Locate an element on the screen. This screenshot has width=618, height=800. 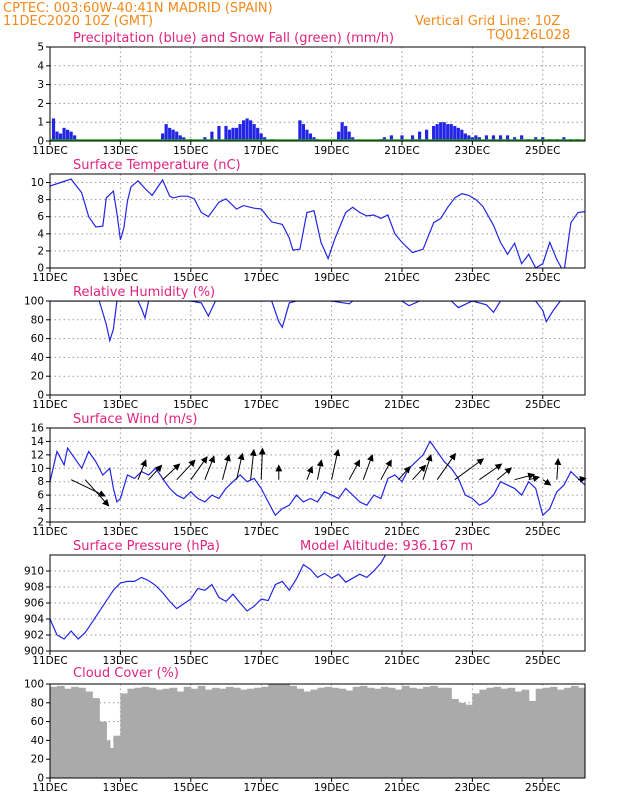
temp-title: Surface Temperature (nC) is located at coordinates (157, 165).